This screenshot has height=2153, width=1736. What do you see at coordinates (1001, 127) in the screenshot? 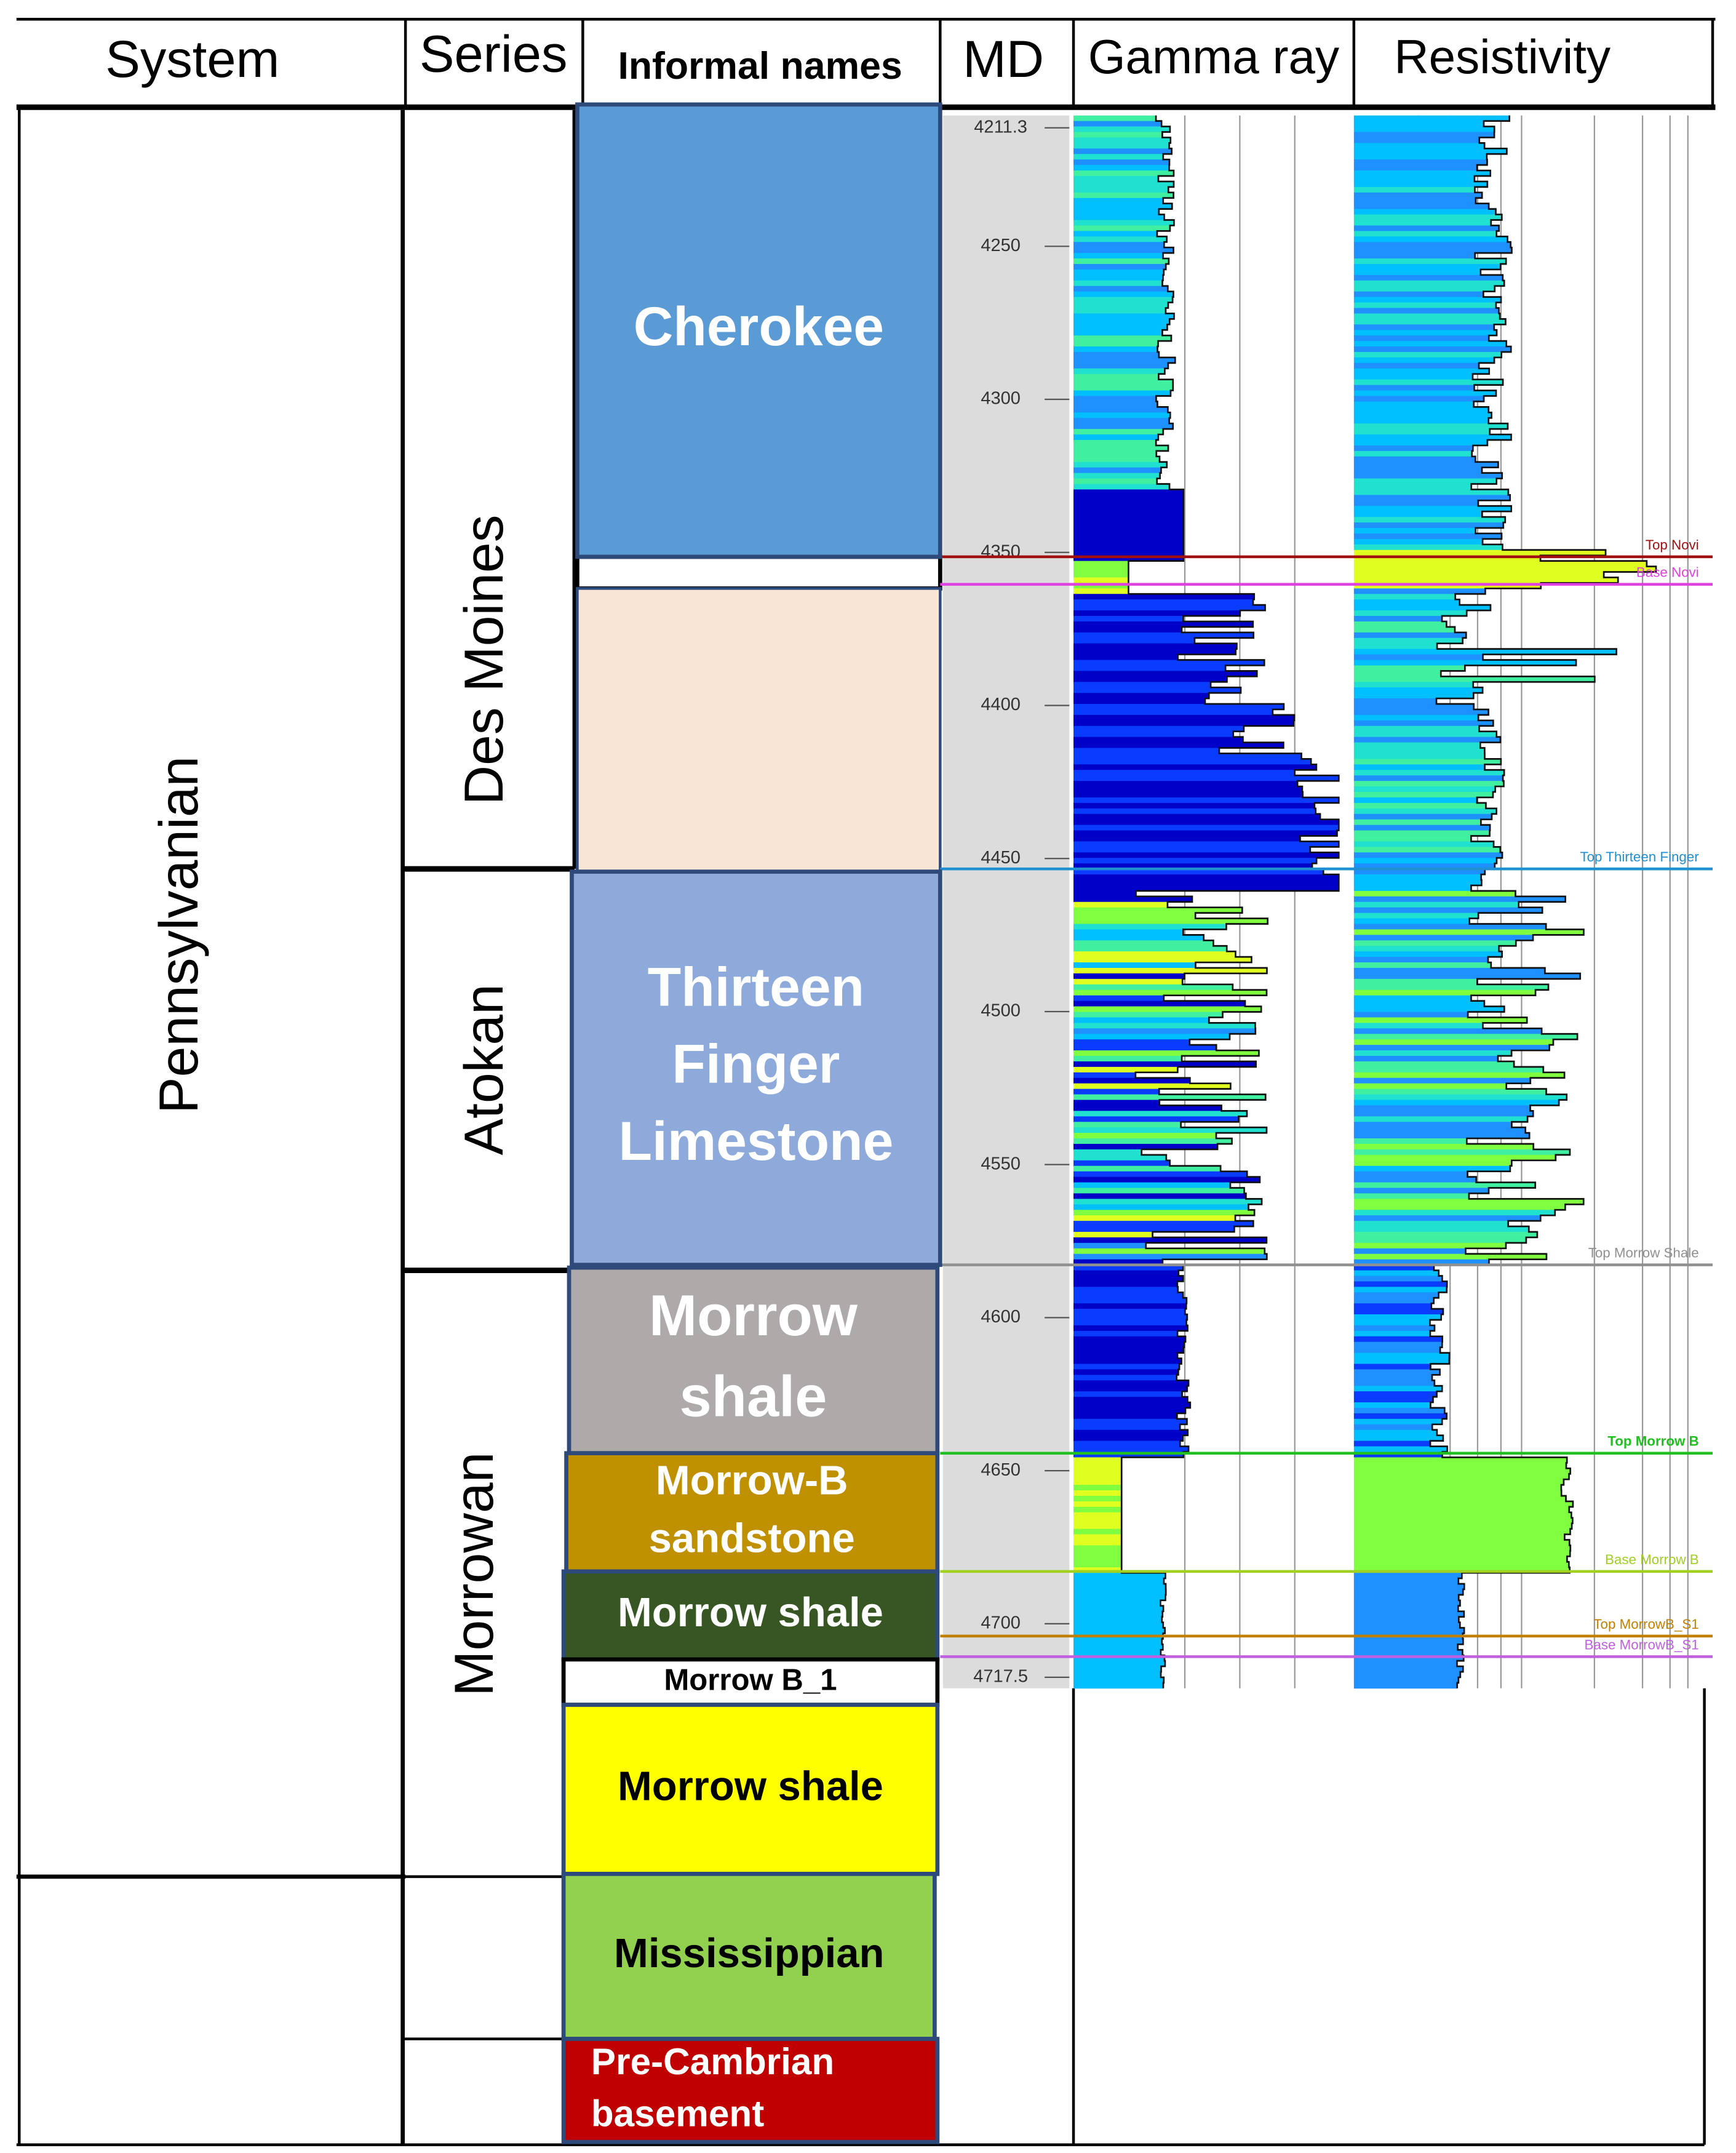
I see `md-tick-label: 4211.3` at bounding box center [1001, 127].